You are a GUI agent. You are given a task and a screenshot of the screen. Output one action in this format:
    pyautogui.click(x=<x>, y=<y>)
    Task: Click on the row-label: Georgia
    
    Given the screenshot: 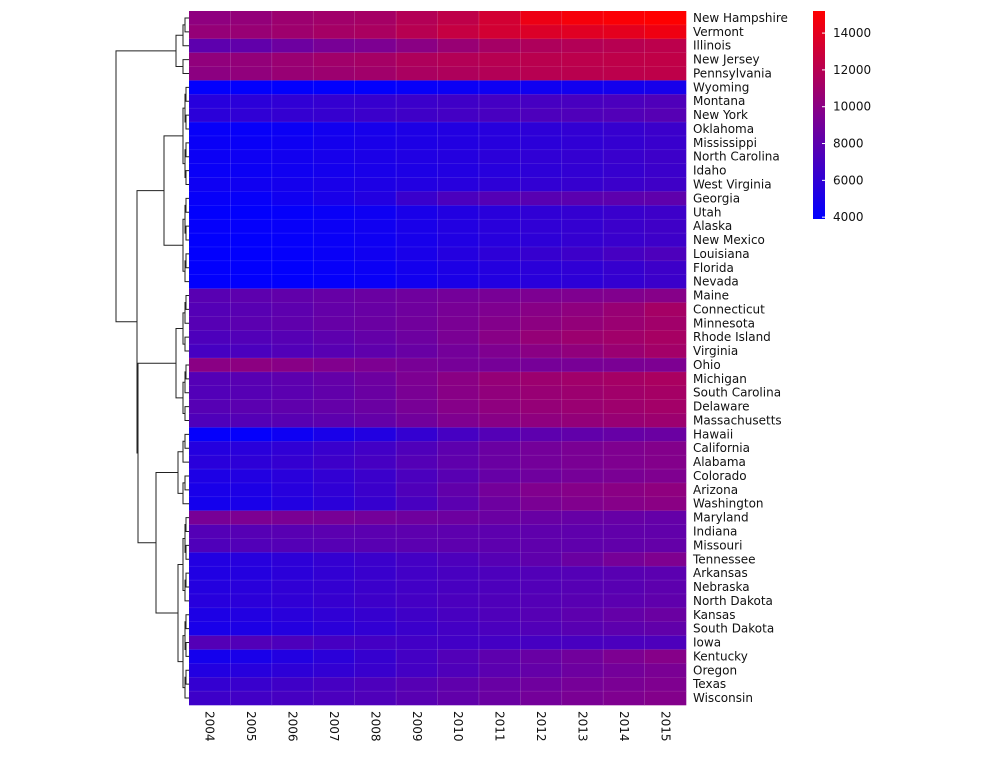 What is the action you would take?
    pyautogui.click(x=716, y=198)
    